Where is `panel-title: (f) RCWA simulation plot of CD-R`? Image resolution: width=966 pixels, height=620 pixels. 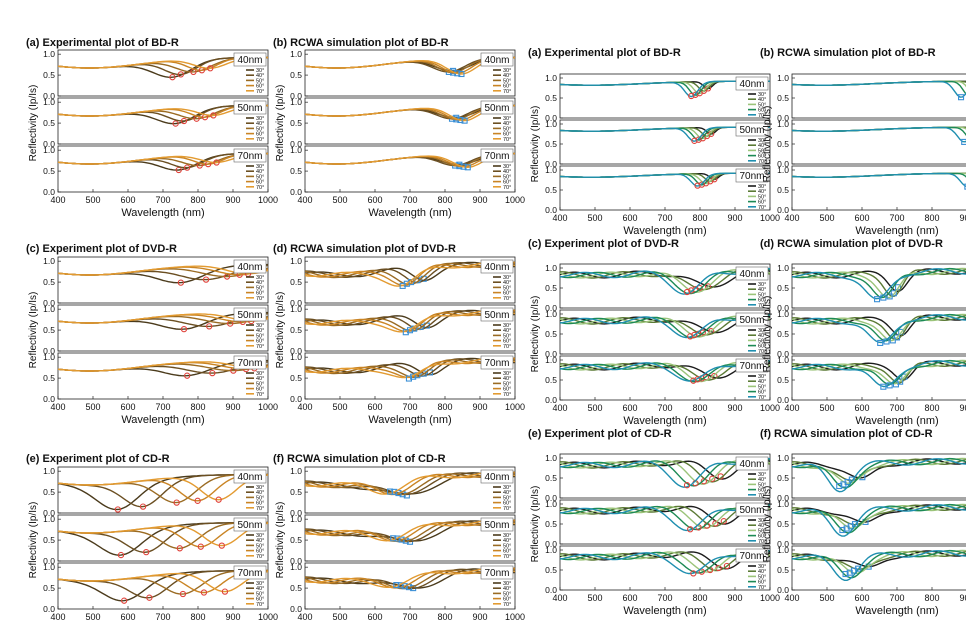
panel-title: (f) RCWA simulation plot of CD-R is located at coordinates (359, 459).